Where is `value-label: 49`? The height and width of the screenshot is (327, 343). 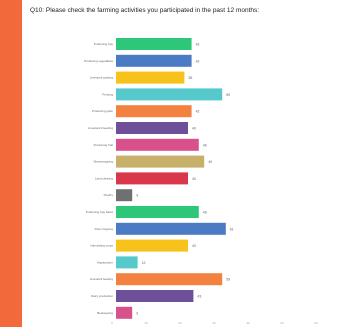 value-label: 49 is located at coordinates (210, 162).